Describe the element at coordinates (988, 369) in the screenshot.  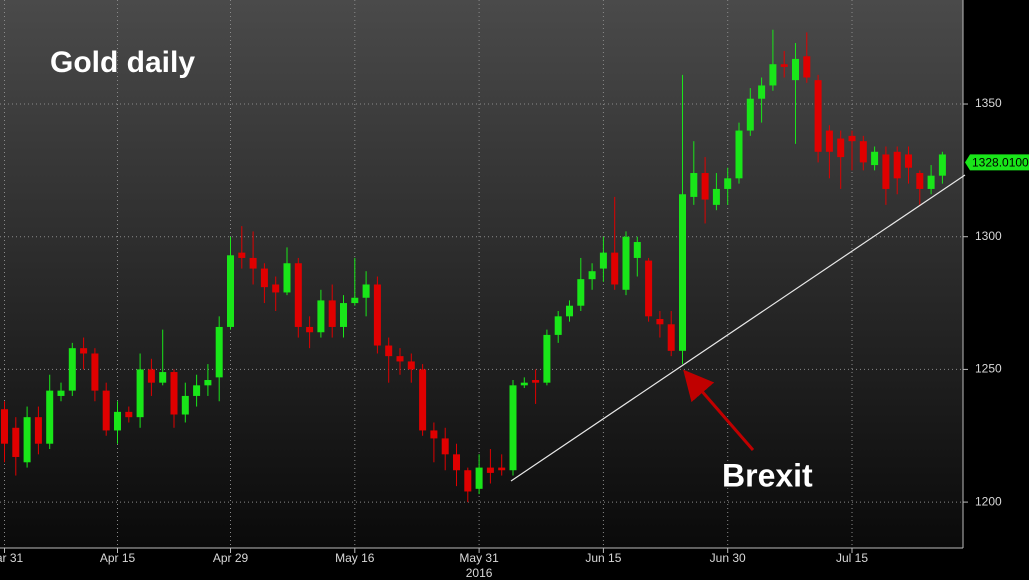
I see `y-tick-label: 1250` at that location.